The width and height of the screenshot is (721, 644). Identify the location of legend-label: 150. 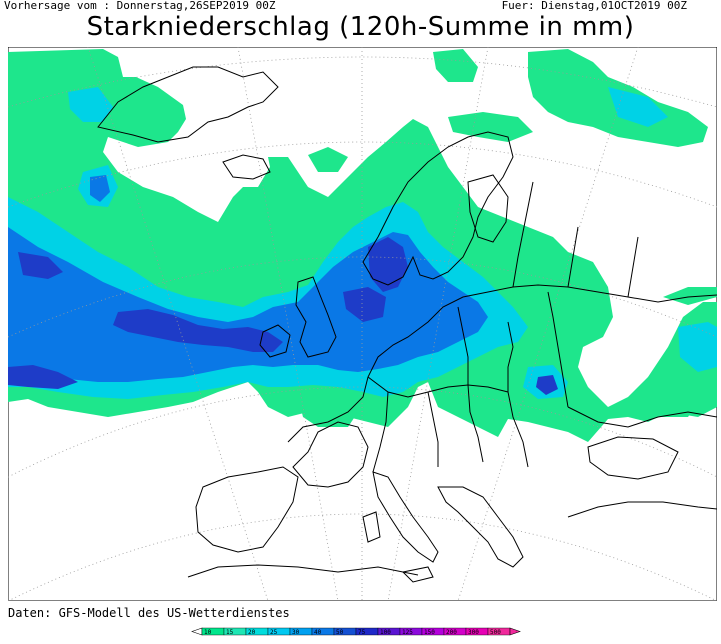
(429, 632).